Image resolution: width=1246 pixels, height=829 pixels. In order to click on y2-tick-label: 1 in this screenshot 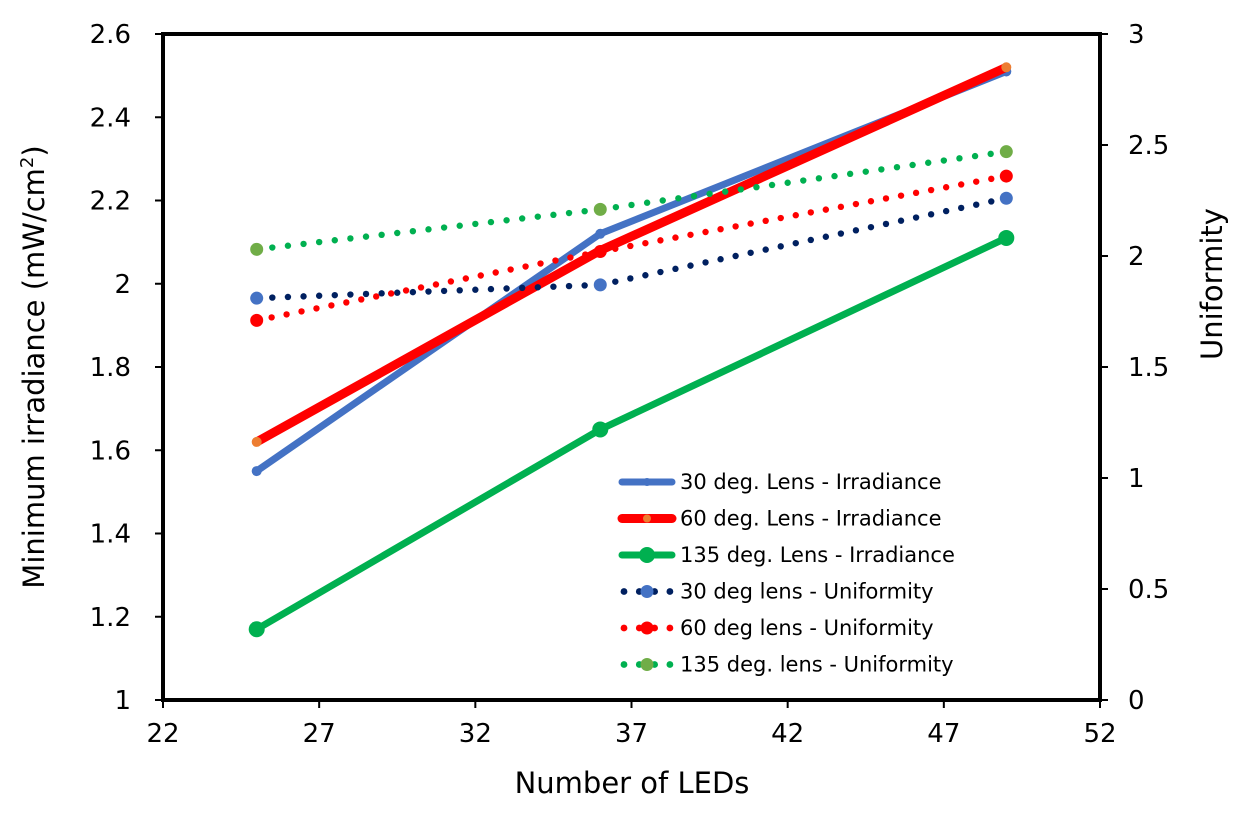, I will do `click(1136, 479)`.